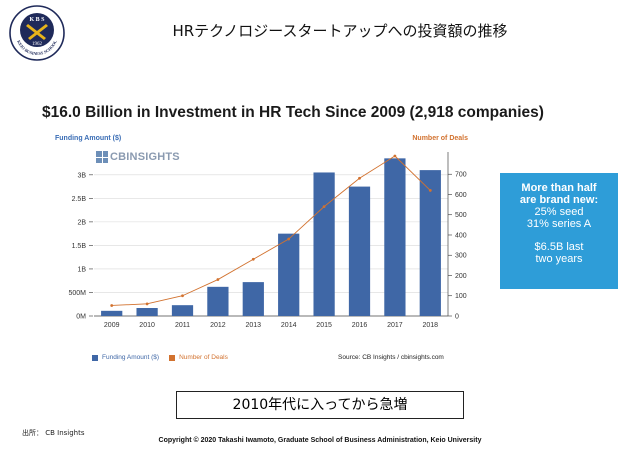 This screenshot has width=640, height=452. I want to click on crossed-pens-icon, so click(37, 32).